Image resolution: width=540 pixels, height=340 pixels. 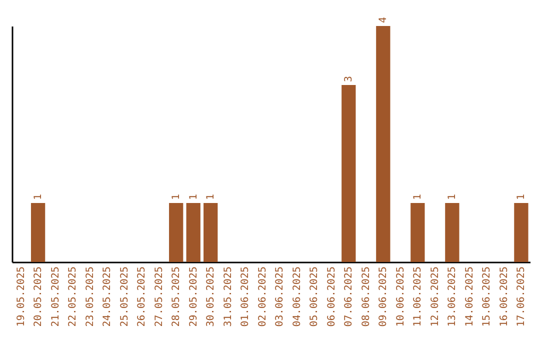 What do you see at coordinates (487, 296) in the screenshot?
I see `x-tick-label: 15.06.2025` at bounding box center [487, 296].